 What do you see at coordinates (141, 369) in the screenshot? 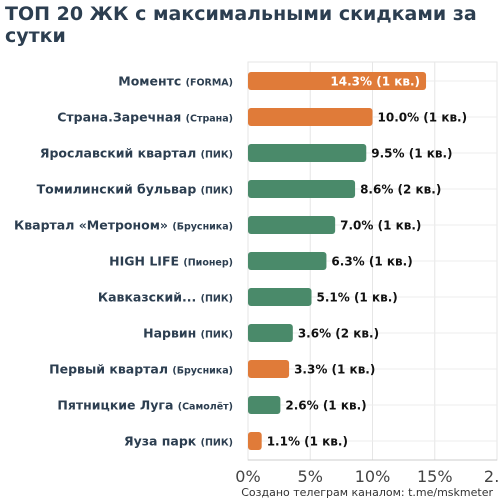
I see `category-label: Первый квартал (Брусника)` at bounding box center [141, 369].